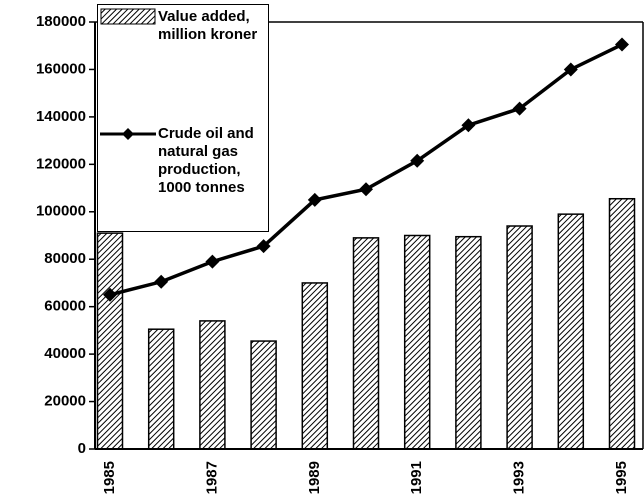 The image size is (644, 504). Describe the element at coordinates (519, 477) in the screenshot. I see `x-tick-label: 1993` at that location.